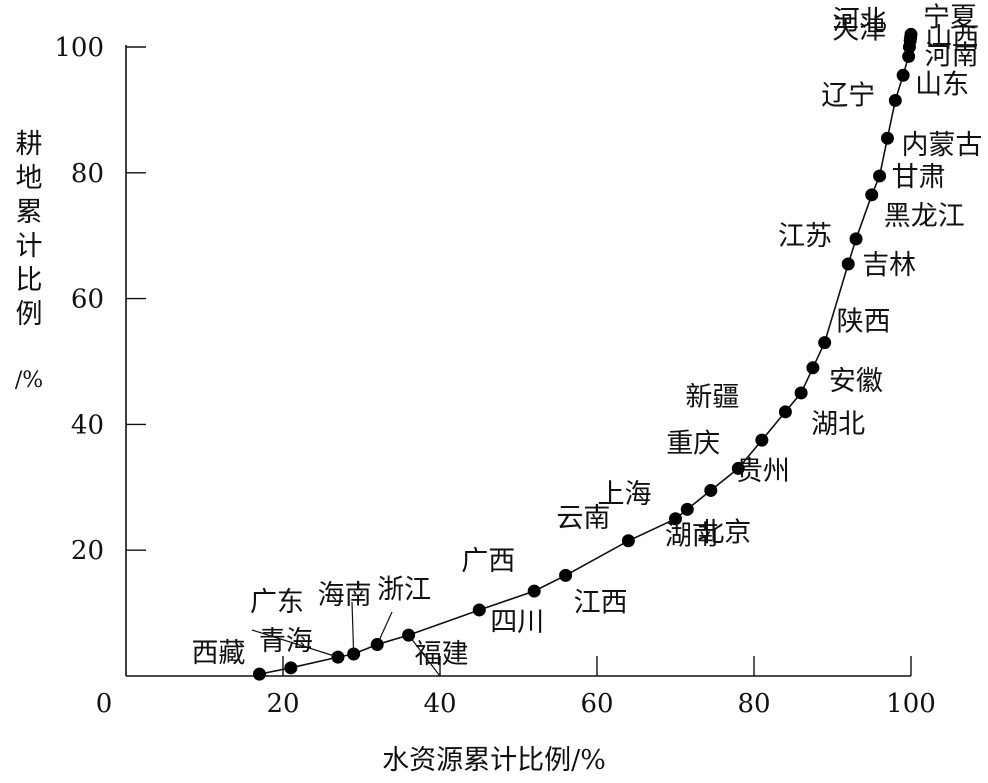 This screenshot has height=783, width=988. Describe the element at coordinates (87, 425) in the screenshot. I see `y-tick-label: 40` at that location.